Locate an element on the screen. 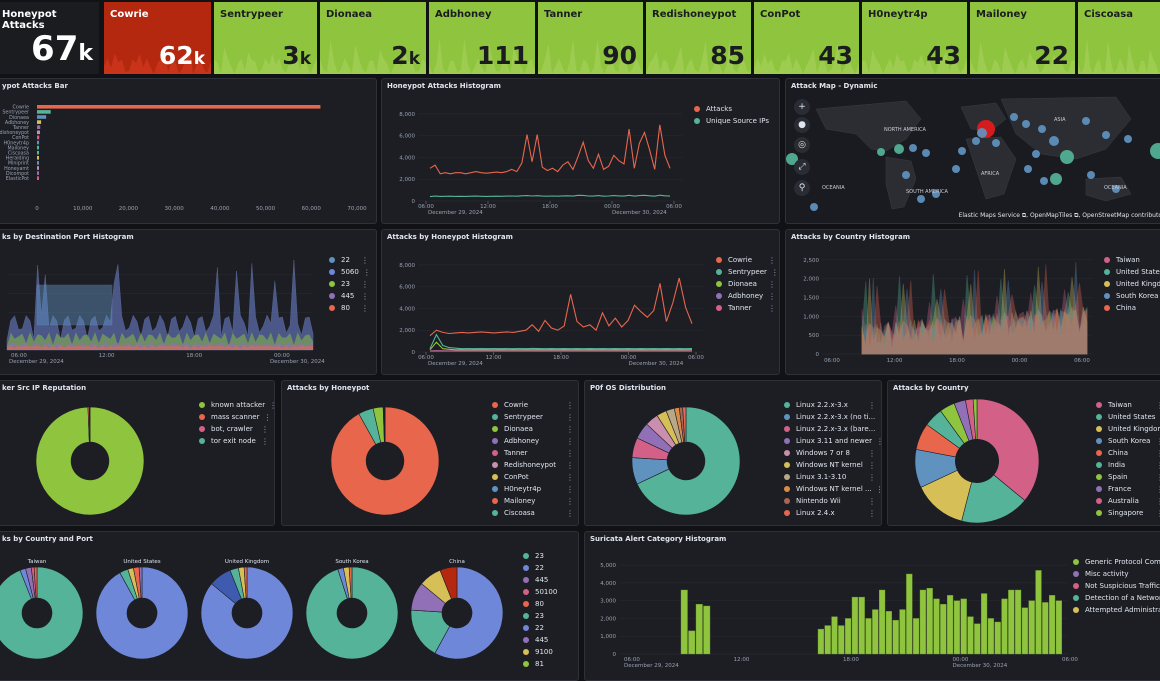  legend-item: Not Suspicious Traffic is located at coordinates (1116, 586).